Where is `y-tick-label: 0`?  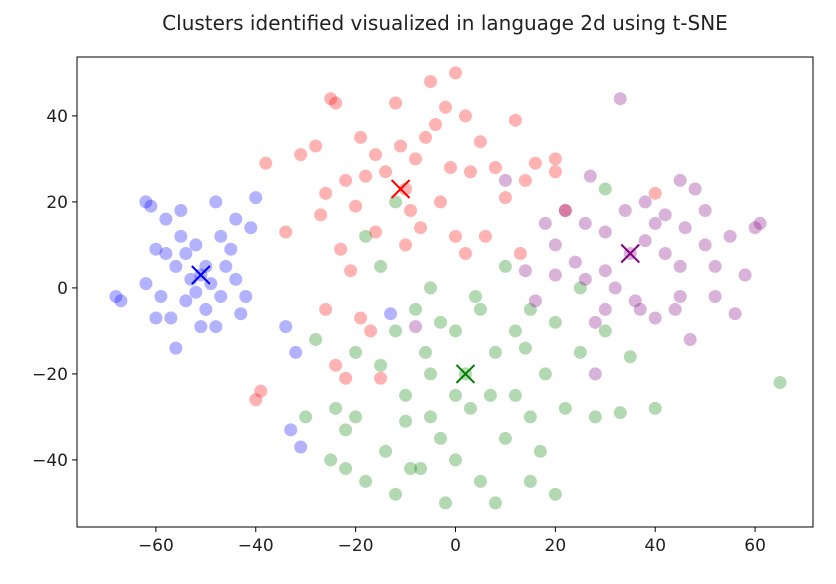 y-tick-label: 0 is located at coordinates (62, 289).